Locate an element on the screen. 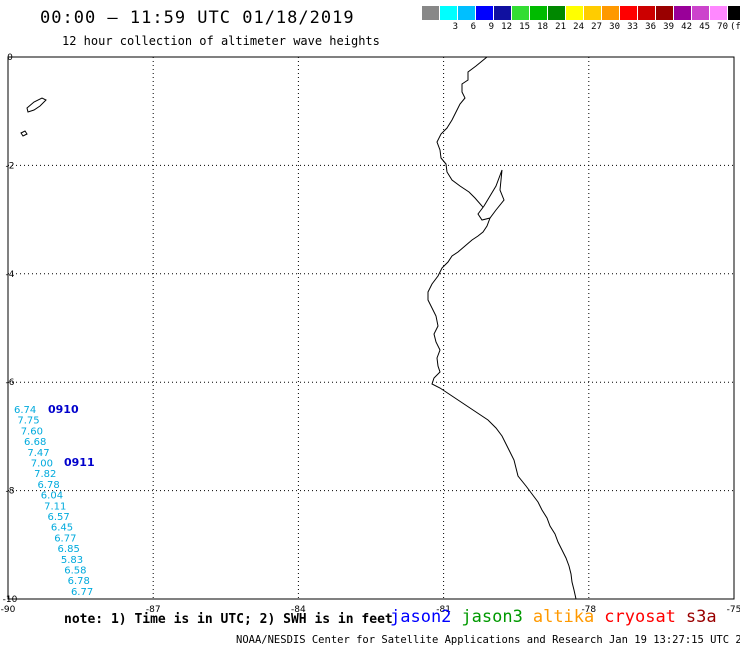  legend-unit: (ft) is located at coordinates (735, 27).